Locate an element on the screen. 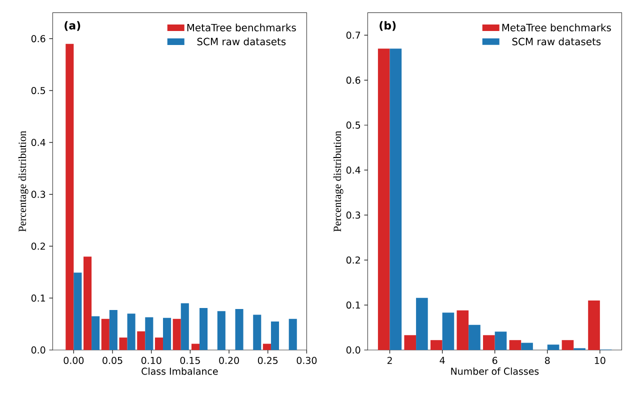 This screenshot has width=634, height=397. x-tick-label: 0.05 is located at coordinates (112, 360).